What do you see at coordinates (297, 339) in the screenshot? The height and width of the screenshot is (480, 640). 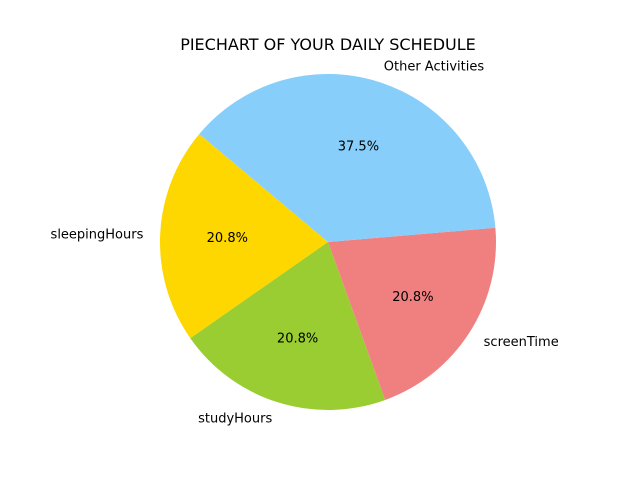 I see `percent-label-studyhours: 20.8%` at bounding box center [297, 339].